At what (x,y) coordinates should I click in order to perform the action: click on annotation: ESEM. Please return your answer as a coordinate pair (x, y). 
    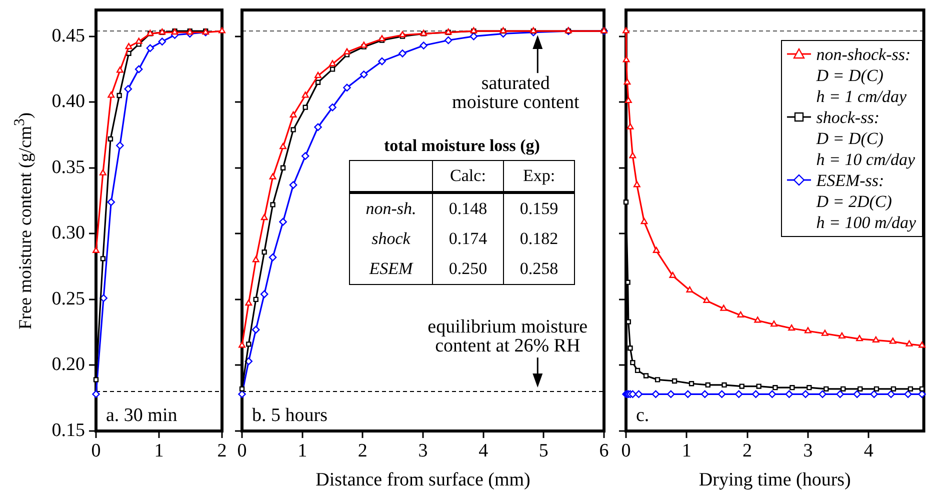
    Looking at the image, I should click on (391, 269).